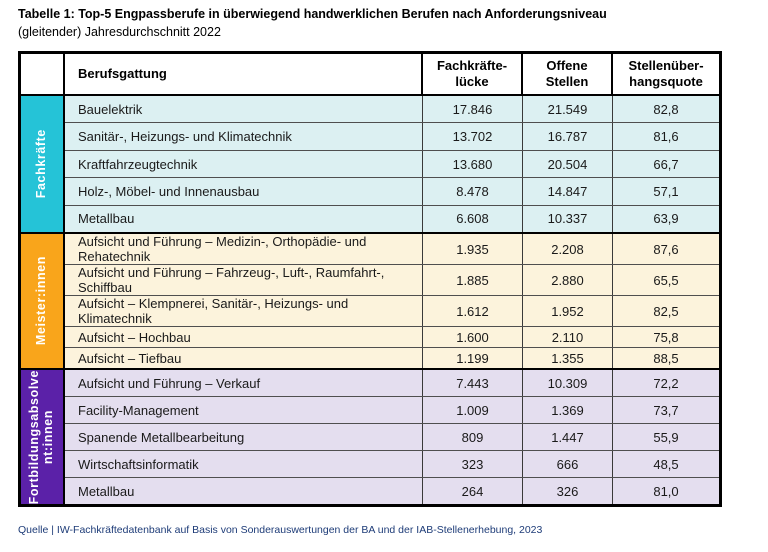 This screenshot has width=768, height=552. What do you see at coordinates (568, 191) in the screenshot?
I see `offene-stellen-cell: 14.847` at bounding box center [568, 191].